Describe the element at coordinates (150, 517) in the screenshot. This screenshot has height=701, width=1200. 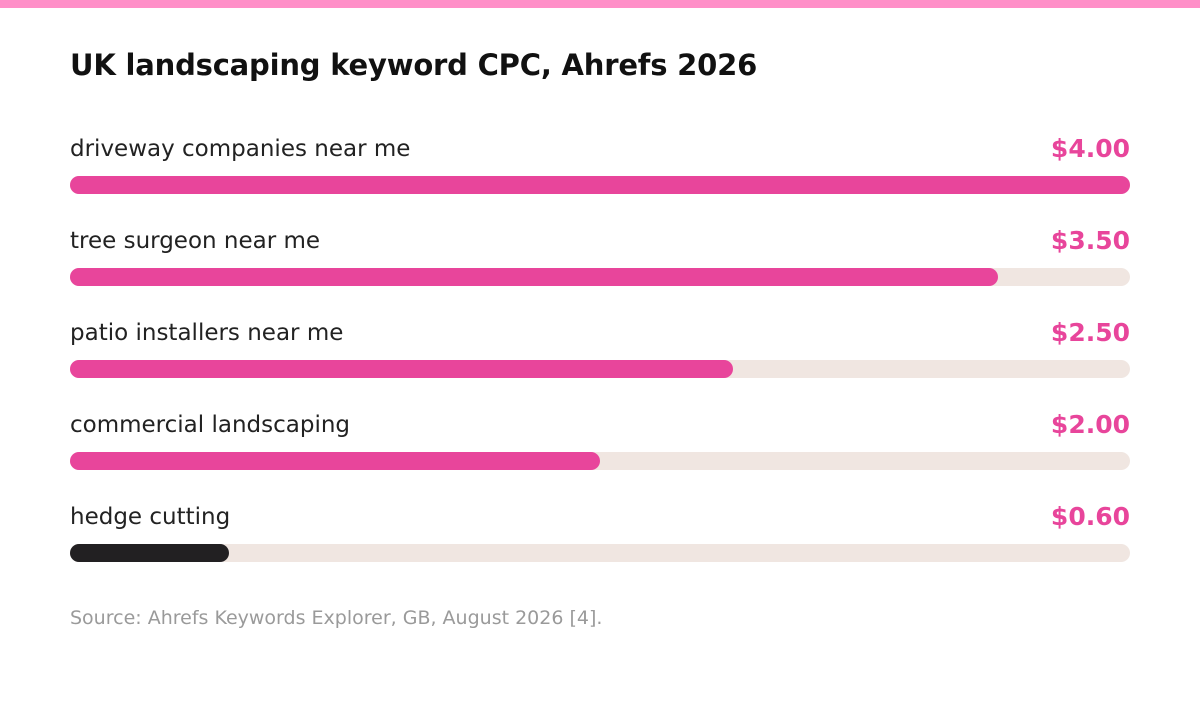
I see `category-label: hedge cutting` at that location.